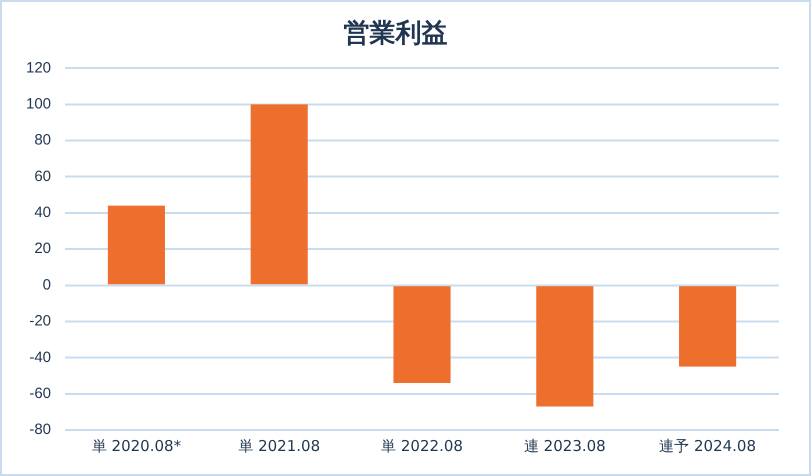  I want to click on y-tick-label: 120, so click(39, 67).